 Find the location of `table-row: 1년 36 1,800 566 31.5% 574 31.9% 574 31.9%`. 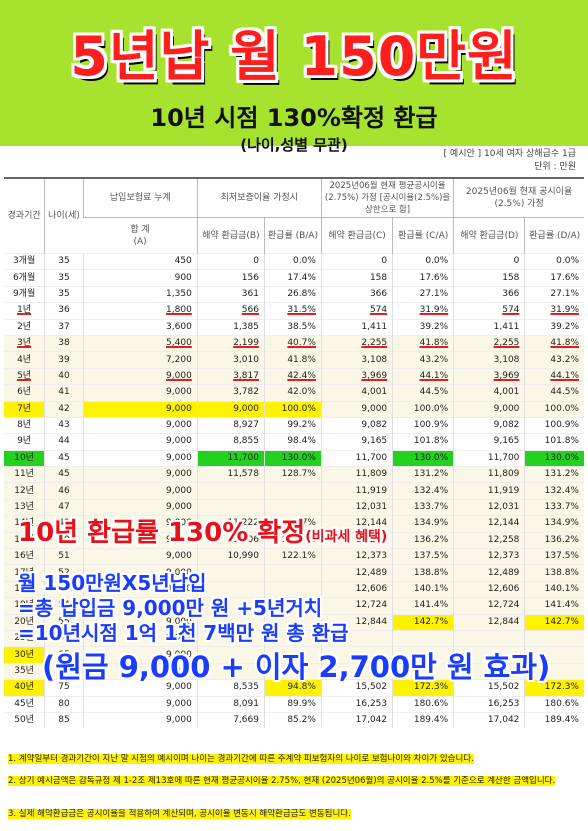

table-row: 1년 36 1,800 566 31.5% 574 31.9% 574 31.9% is located at coordinates (294, 311).